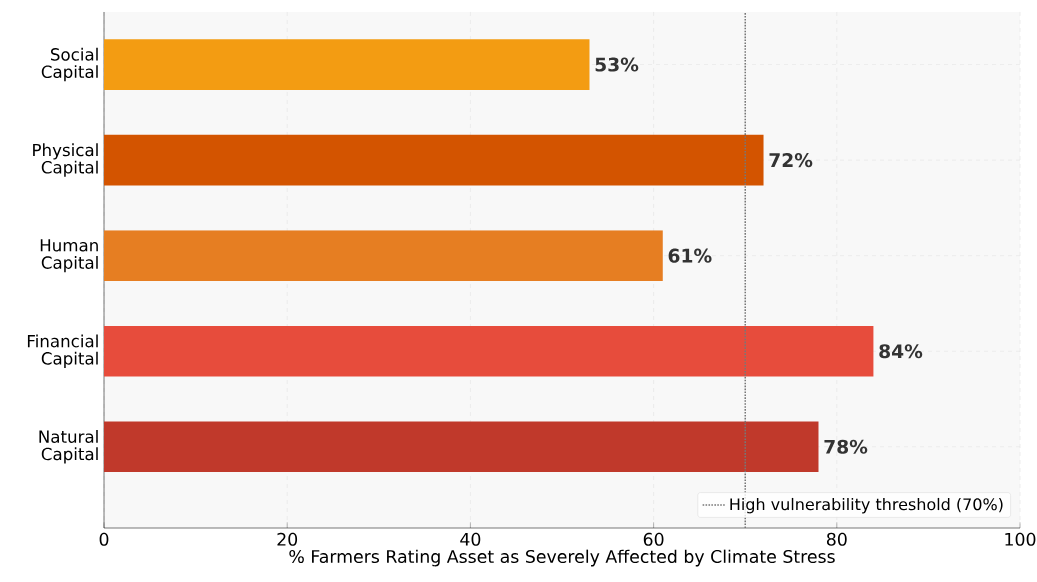 Image resolution: width=1037 pixels, height=582 pixels. I want to click on y-tick-label: Physical Capital, so click(65, 160).